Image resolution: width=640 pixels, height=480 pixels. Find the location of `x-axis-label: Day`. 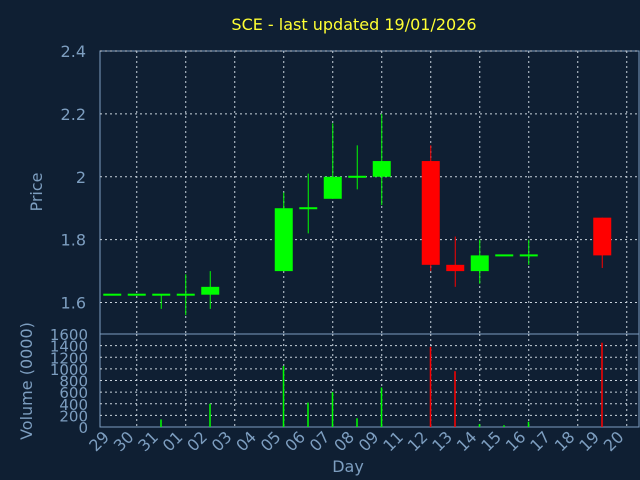

x-axis-label: Day is located at coordinates (348, 466).